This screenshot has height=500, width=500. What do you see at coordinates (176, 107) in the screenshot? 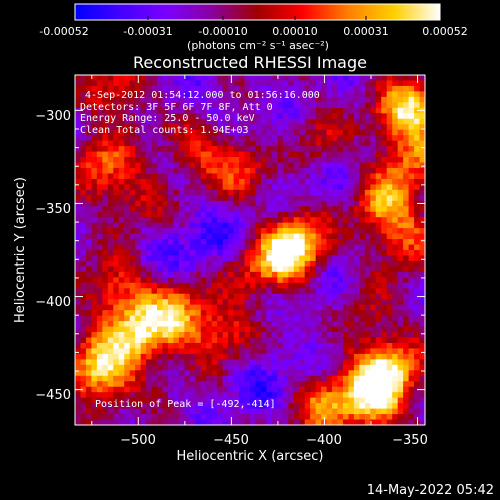
I see `detectors-annotation: Detectors: 3F 5F 6F 7F 8F, Att 0` at bounding box center [176, 107].